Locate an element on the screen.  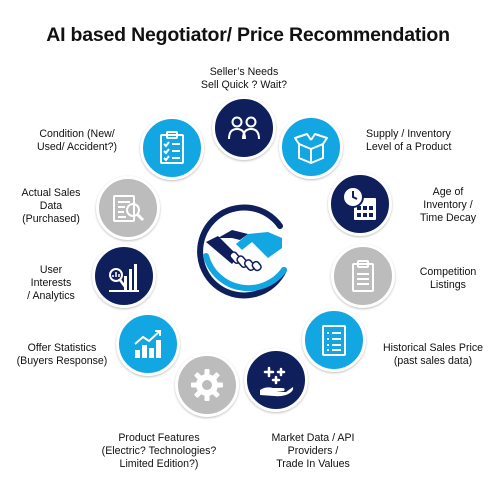
people-icon is located at coordinates (244, 128).